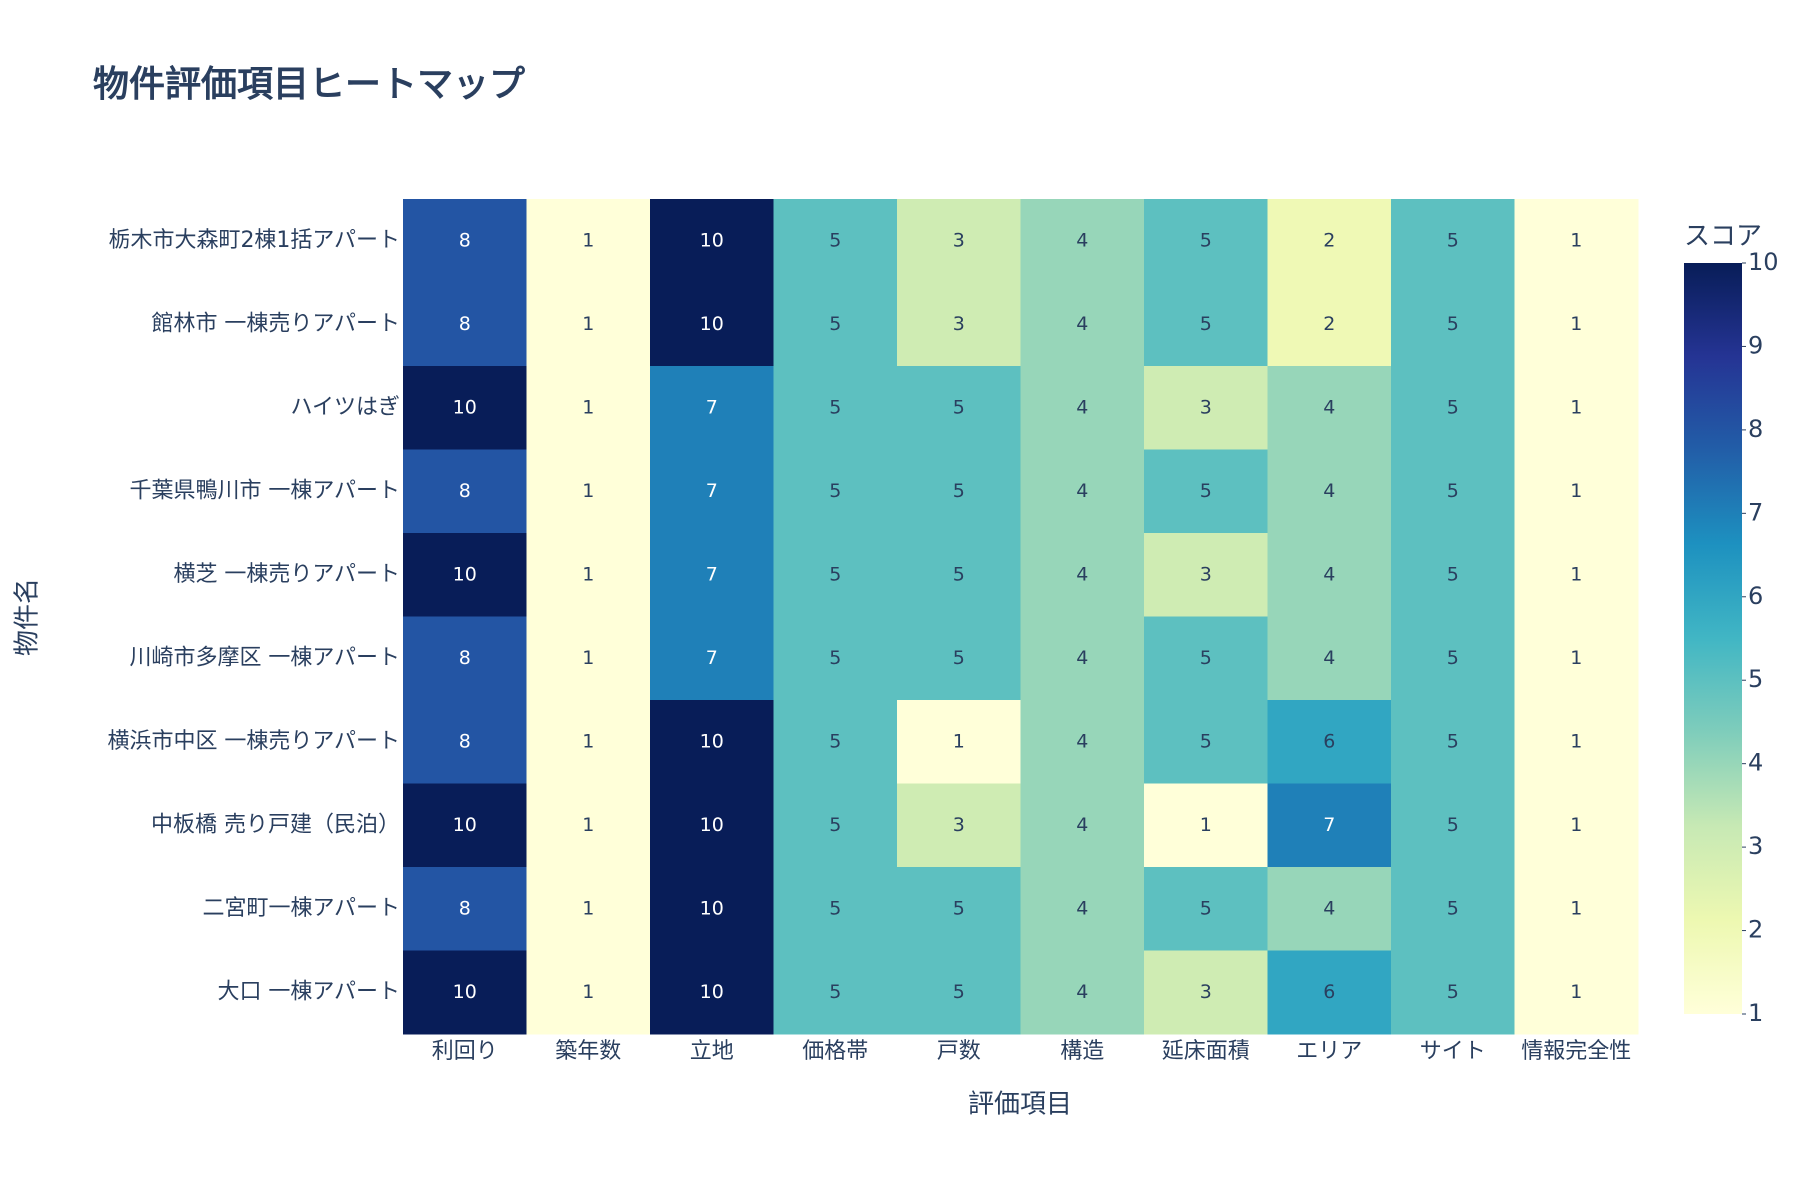  Describe the element at coordinates (1453, 1051) in the screenshot. I see `x-tick-label: サイト` at that location.